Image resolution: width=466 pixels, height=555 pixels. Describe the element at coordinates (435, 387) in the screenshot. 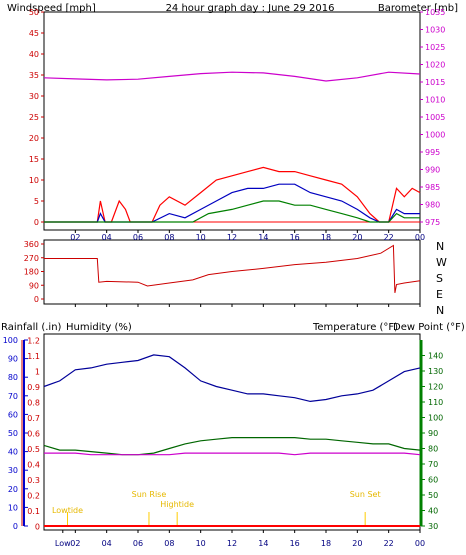

I see `temperature-tick-label: 120` at that location.